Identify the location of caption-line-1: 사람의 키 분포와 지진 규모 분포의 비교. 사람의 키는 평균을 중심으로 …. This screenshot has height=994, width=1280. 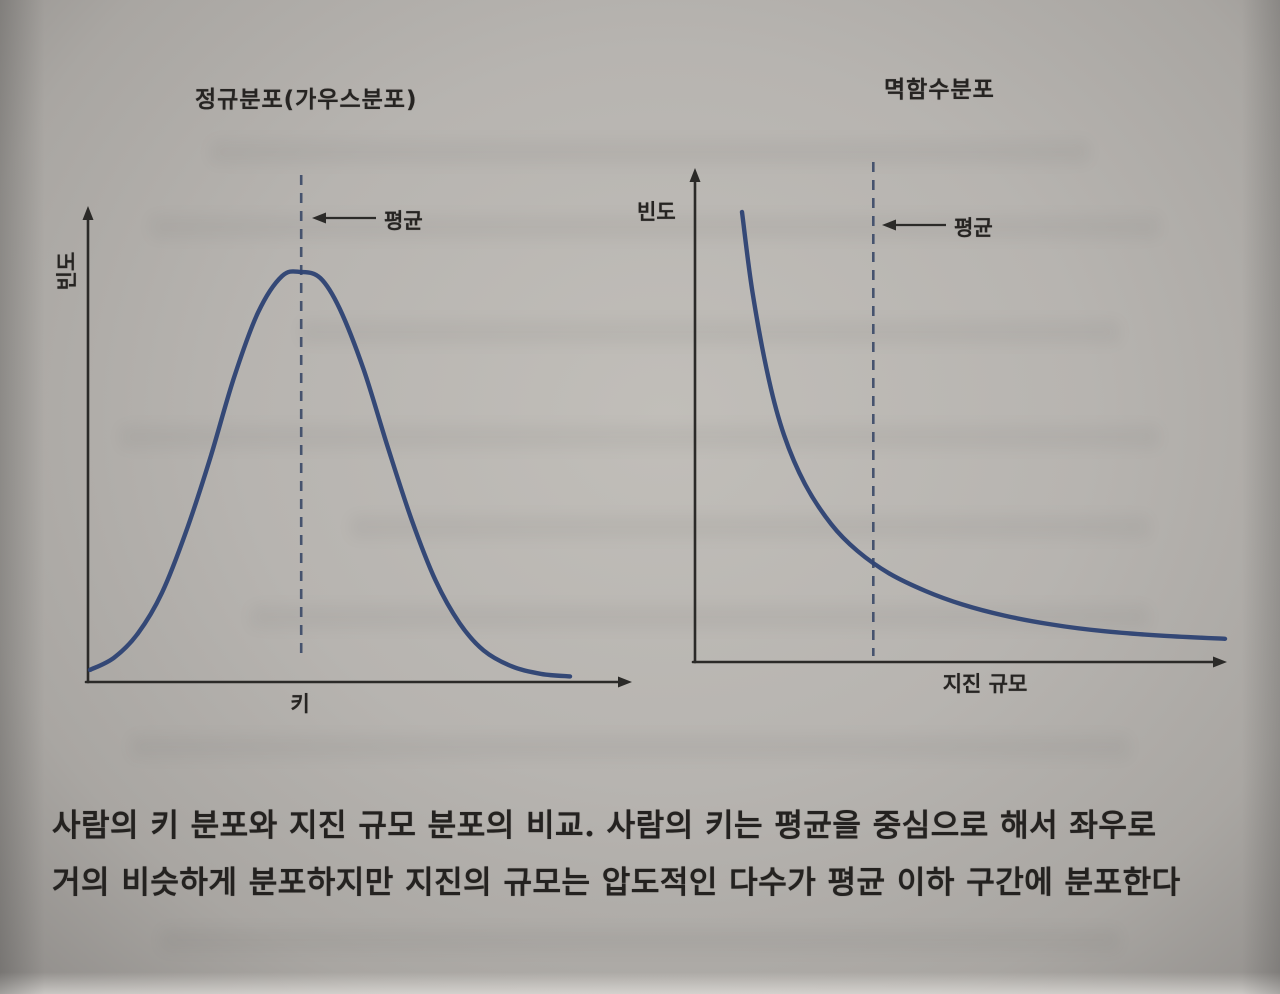
(604, 826).